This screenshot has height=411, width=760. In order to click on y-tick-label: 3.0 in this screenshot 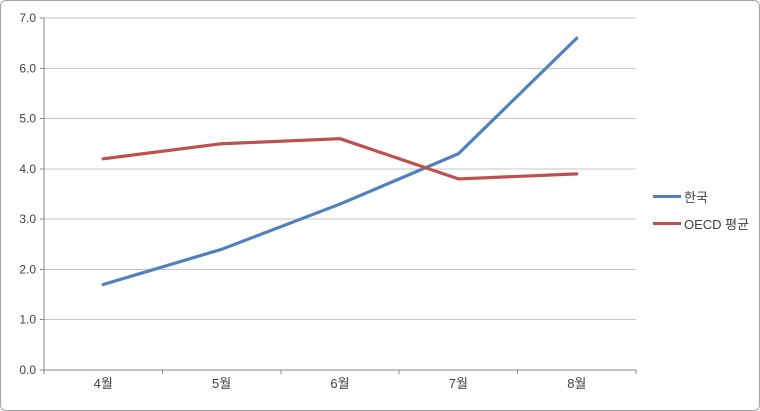, I will do `click(27, 219)`.